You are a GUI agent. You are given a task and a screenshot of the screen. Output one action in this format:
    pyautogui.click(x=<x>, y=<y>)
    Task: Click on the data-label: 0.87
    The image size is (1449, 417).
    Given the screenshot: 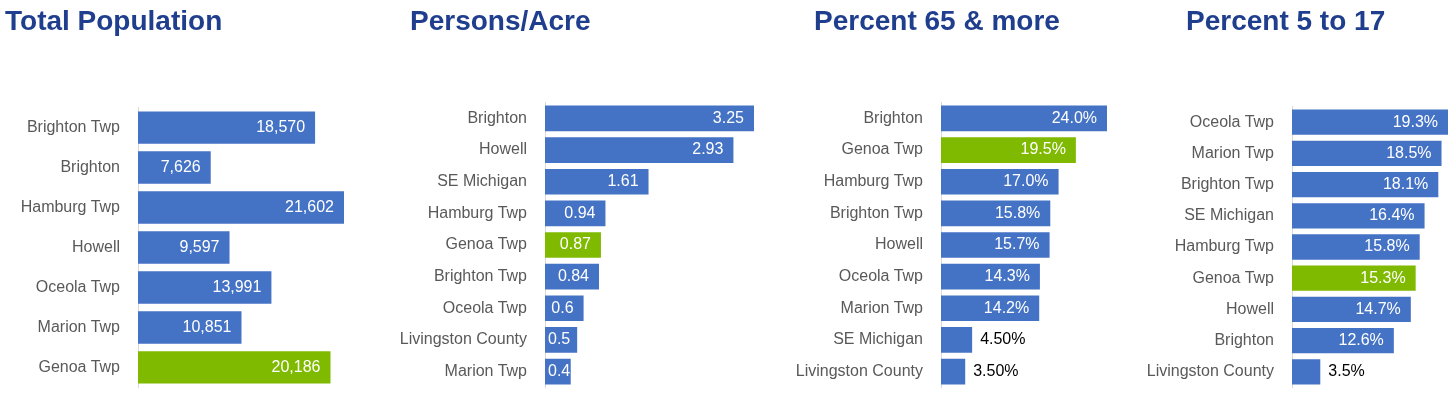 What is the action you would take?
    pyautogui.click(x=575, y=244)
    